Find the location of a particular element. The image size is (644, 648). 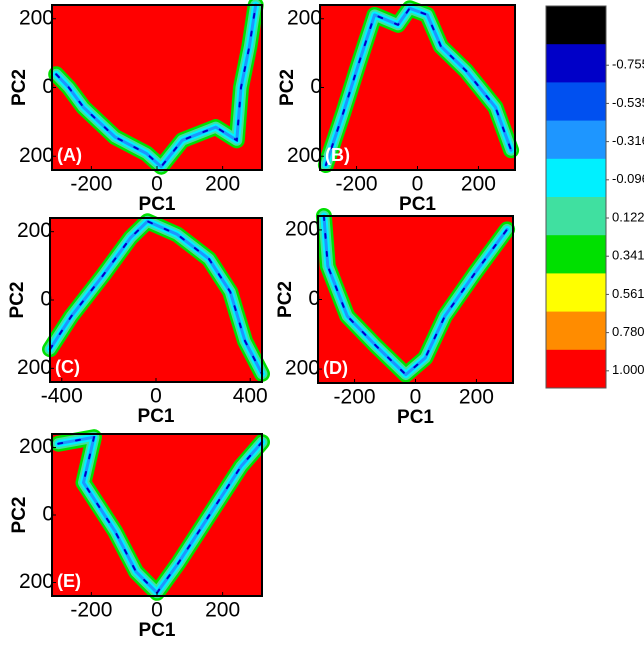

panel: -200 0 200 200 0 200 PC1 PC2 (A) is located at coordinates (136, 107).